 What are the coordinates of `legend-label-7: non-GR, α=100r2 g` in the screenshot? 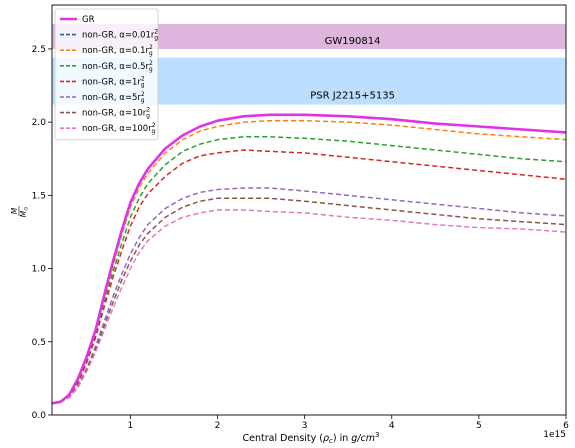 It's located at (119, 128).